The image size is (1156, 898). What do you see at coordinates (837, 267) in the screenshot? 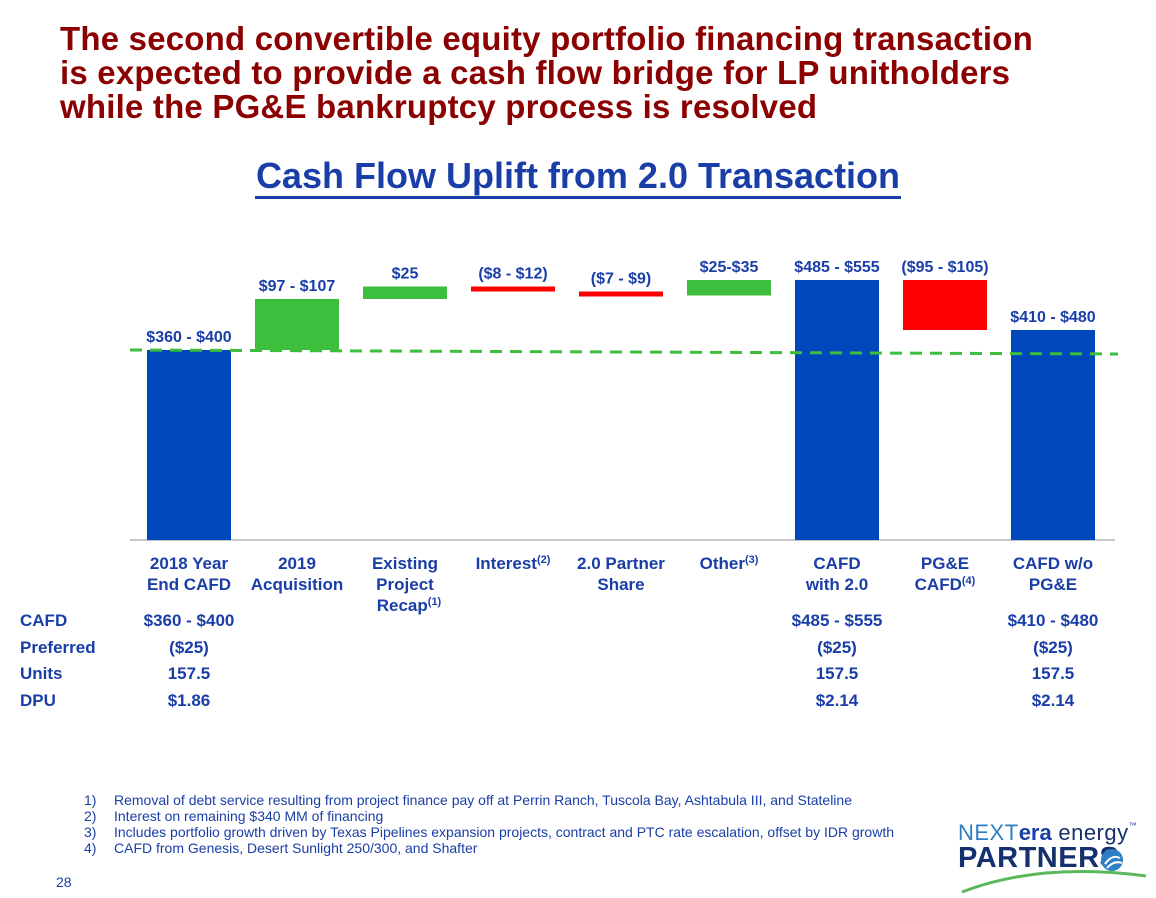
I see `bar-value-label: $485 - $555` at bounding box center [837, 267].